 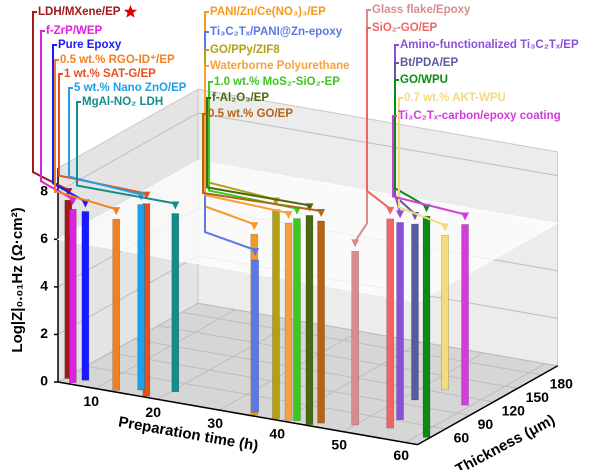 What do you see at coordinates (44, 190) in the screenshot?
I see `z-tick-label: 8` at bounding box center [44, 190].